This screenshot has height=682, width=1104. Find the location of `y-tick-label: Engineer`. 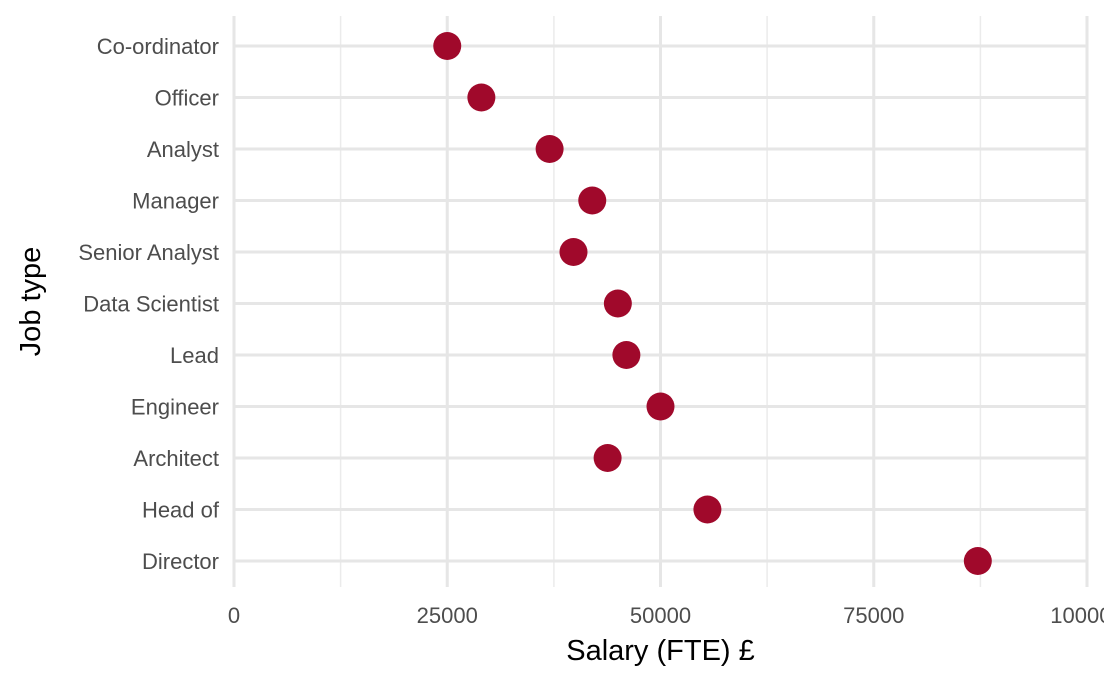

y-tick-label: Engineer is located at coordinates (175, 407).